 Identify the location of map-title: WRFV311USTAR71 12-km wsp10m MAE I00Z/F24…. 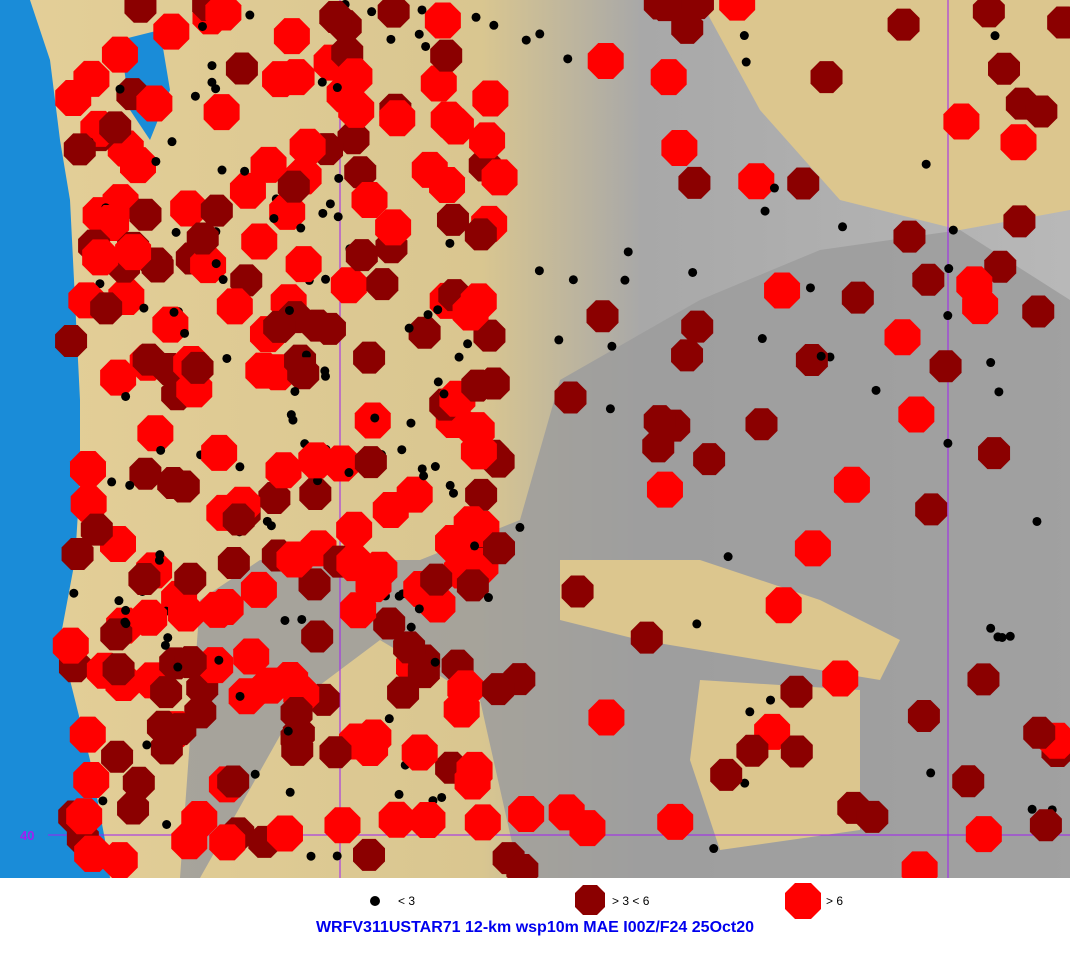
(535, 927).